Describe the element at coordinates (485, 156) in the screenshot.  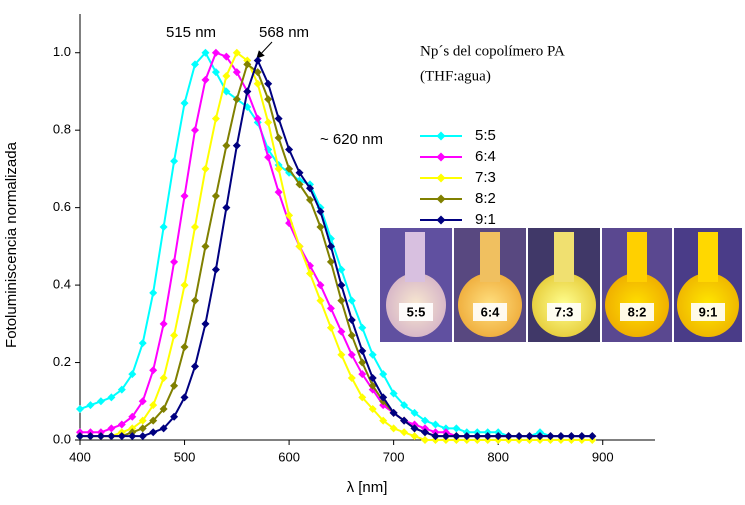
I see `legend-label: 6:4` at that location.